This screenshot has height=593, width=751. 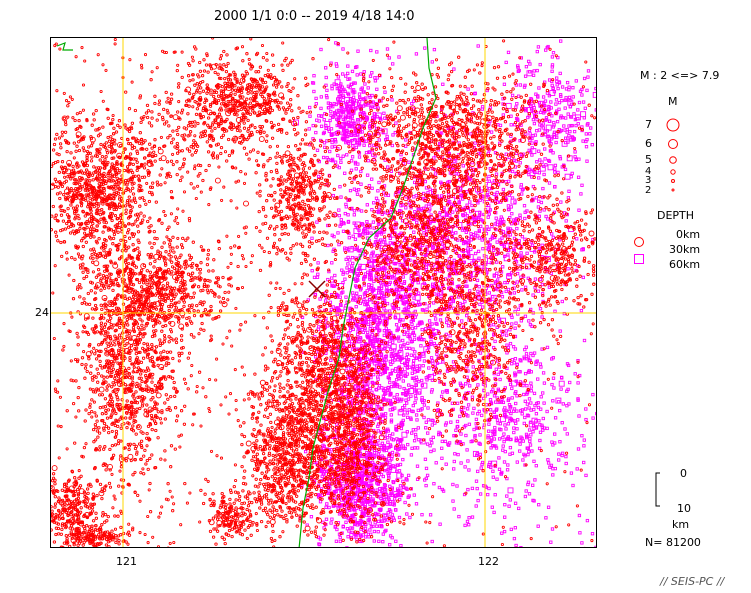 I want to click on coastline-fragment, so click(x=64, y=46).